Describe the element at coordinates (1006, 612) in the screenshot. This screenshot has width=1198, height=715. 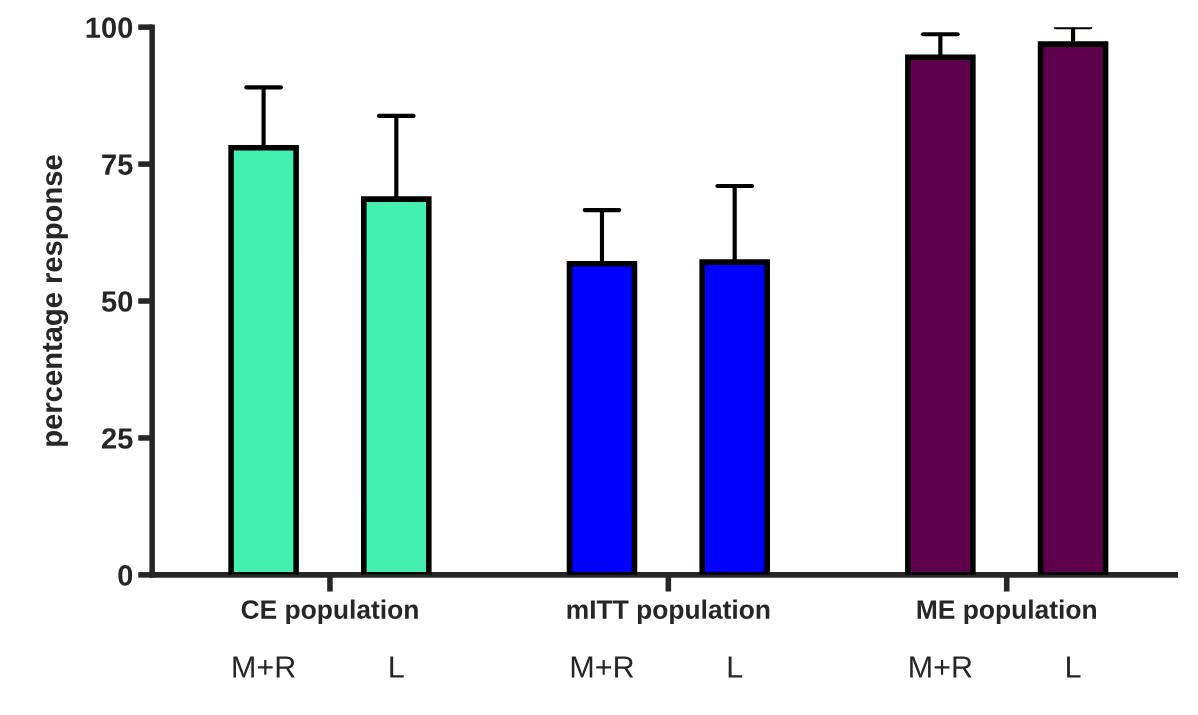
I see `text: ME population` at that location.